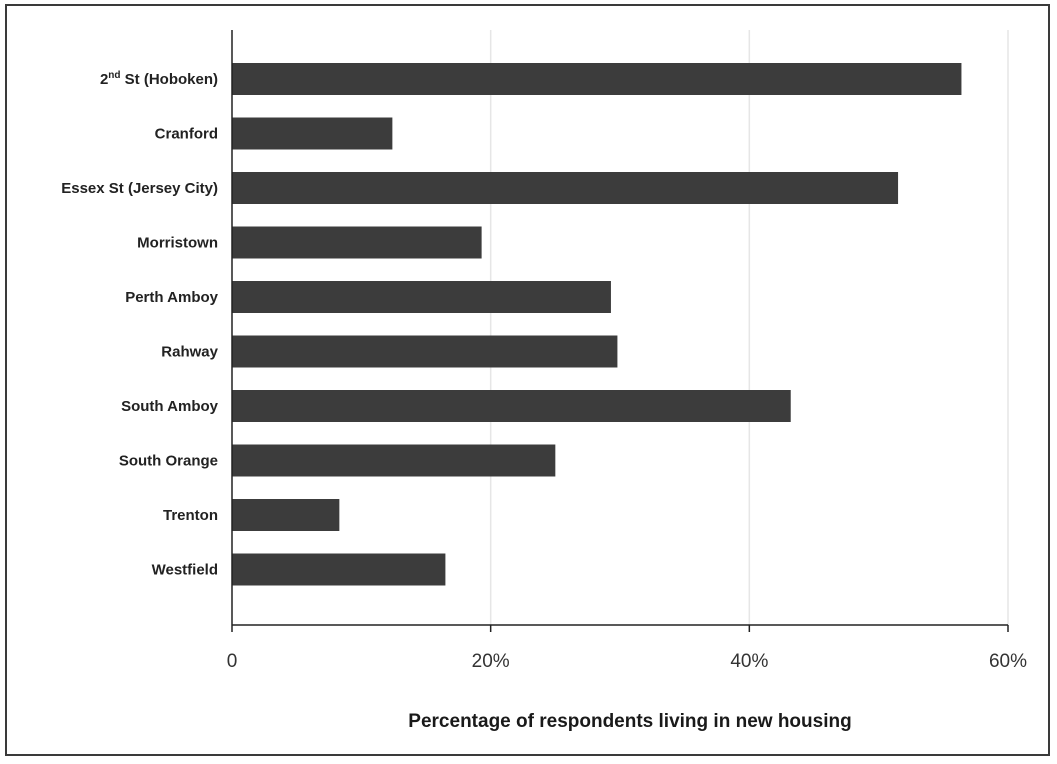 The width and height of the screenshot is (1057, 764). I want to click on category-label: Perth Amboy, so click(171, 297).